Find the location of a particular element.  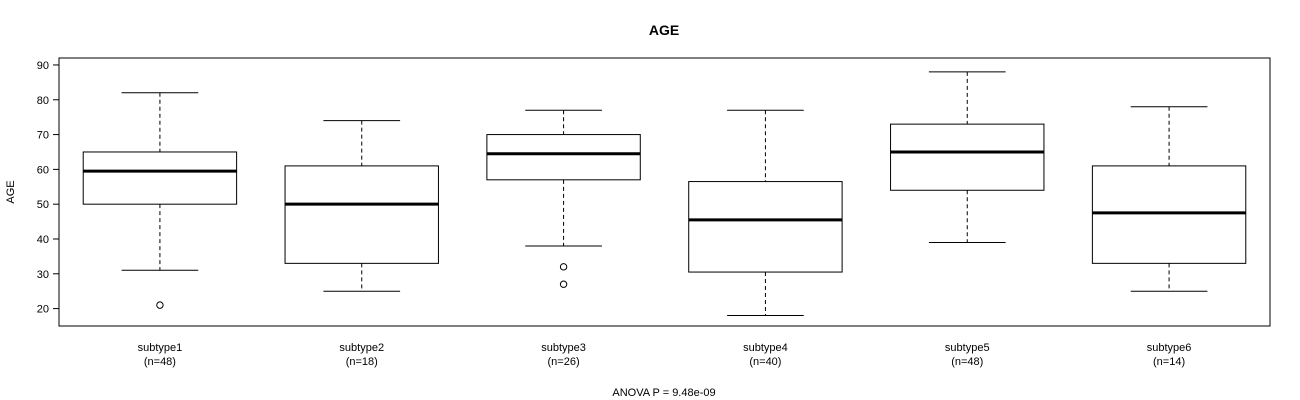

x-tick-count-label: (n=14) is located at coordinates (1169, 362).